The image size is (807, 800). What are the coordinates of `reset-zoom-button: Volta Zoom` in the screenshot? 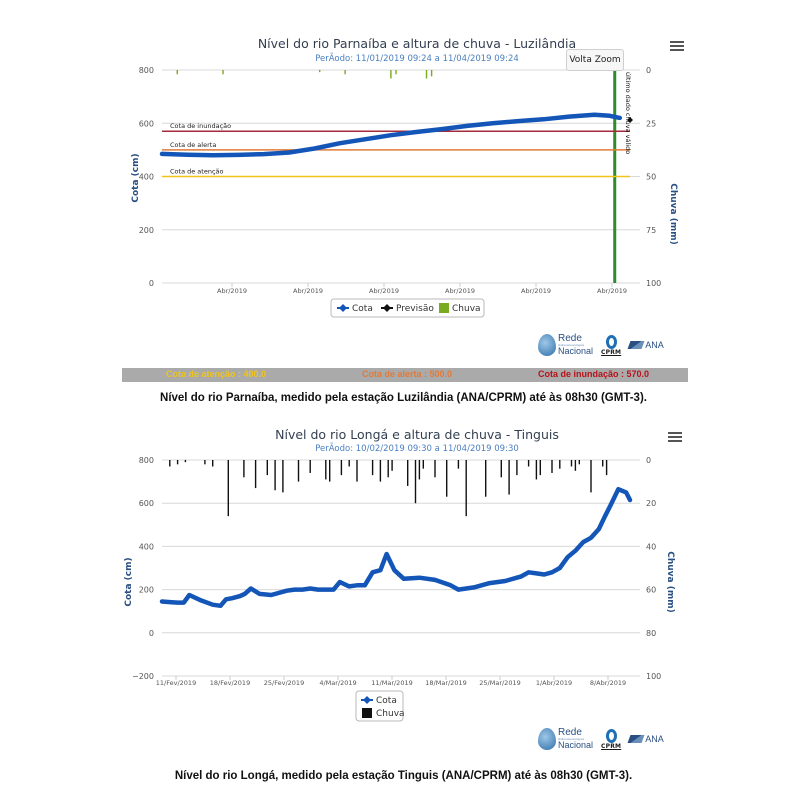 It's located at (595, 60).